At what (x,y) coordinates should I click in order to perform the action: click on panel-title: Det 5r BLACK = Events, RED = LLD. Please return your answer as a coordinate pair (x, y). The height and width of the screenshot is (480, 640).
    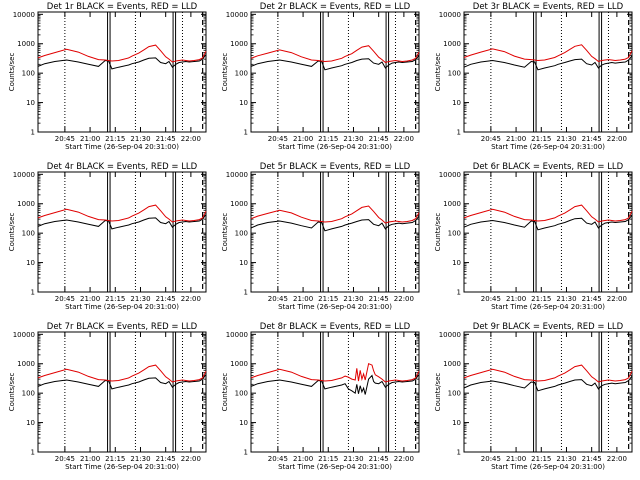
    Looking at the image, I should click on (335, 167).